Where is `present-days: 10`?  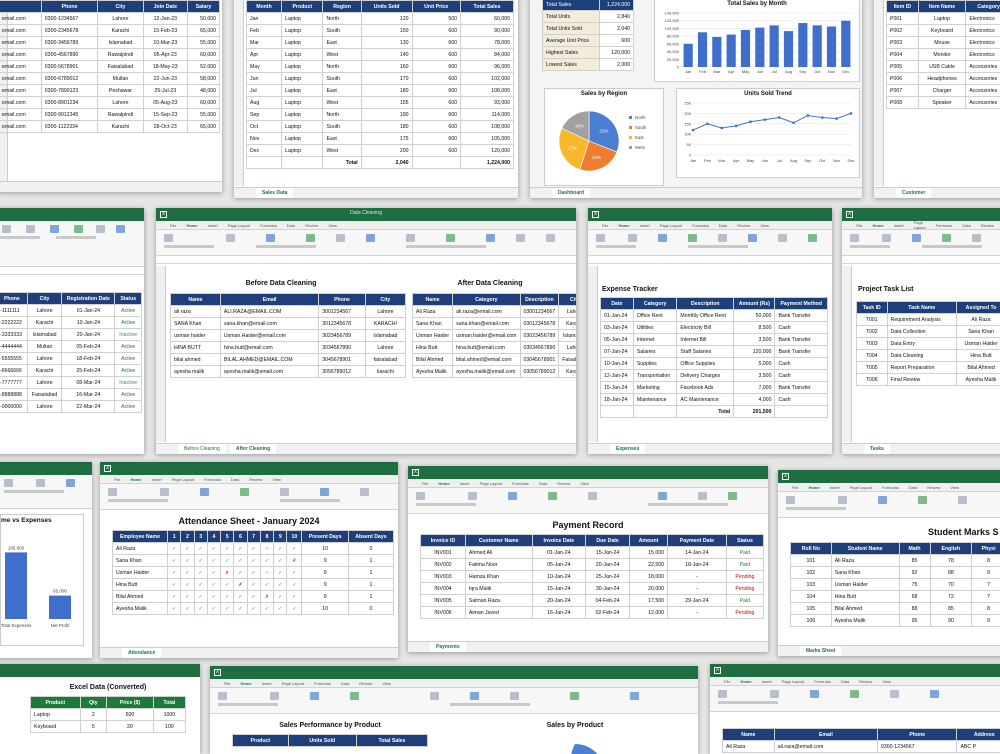
present-days: 10 is located at coordinates (325, 549).